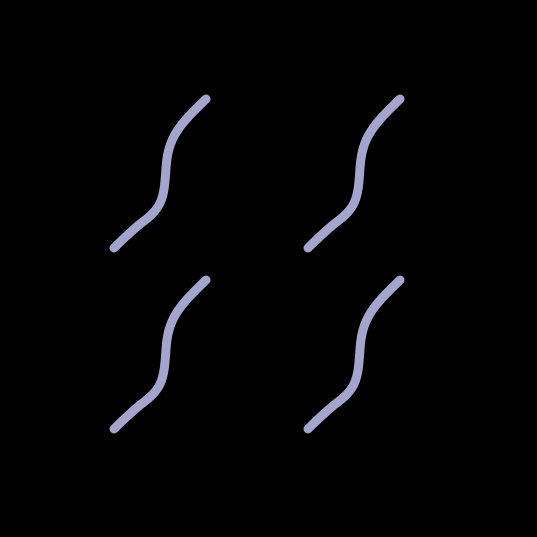 This screenshot has width=537, height=537. I want to click on squiggle-bottom-left-stroke, so click(160, 354).